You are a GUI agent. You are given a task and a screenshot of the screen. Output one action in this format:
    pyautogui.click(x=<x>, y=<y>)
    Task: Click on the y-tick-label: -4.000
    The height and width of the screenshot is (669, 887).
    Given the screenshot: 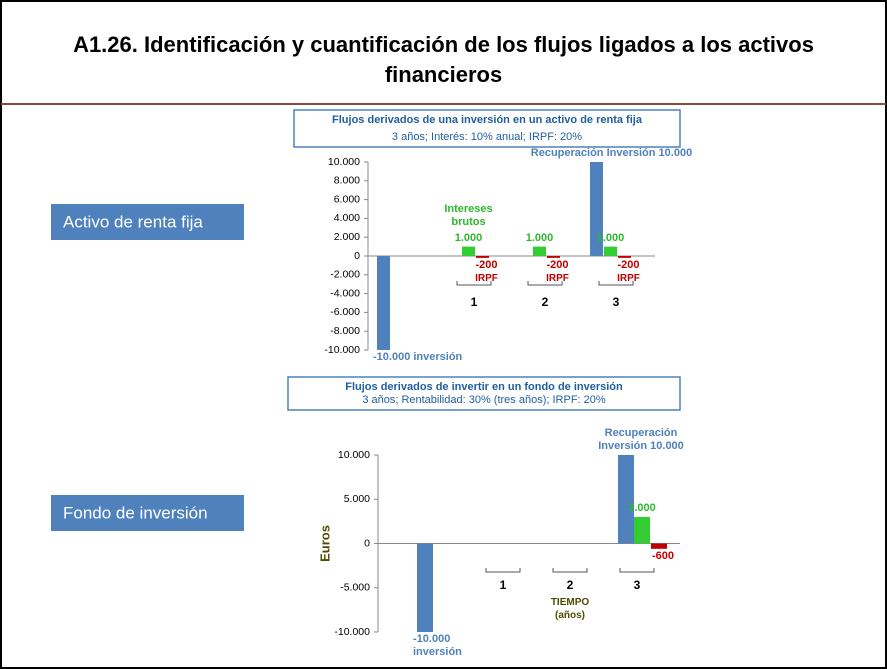 What is the action you would take?
    pyautogui.click(x=345, y=293)
    